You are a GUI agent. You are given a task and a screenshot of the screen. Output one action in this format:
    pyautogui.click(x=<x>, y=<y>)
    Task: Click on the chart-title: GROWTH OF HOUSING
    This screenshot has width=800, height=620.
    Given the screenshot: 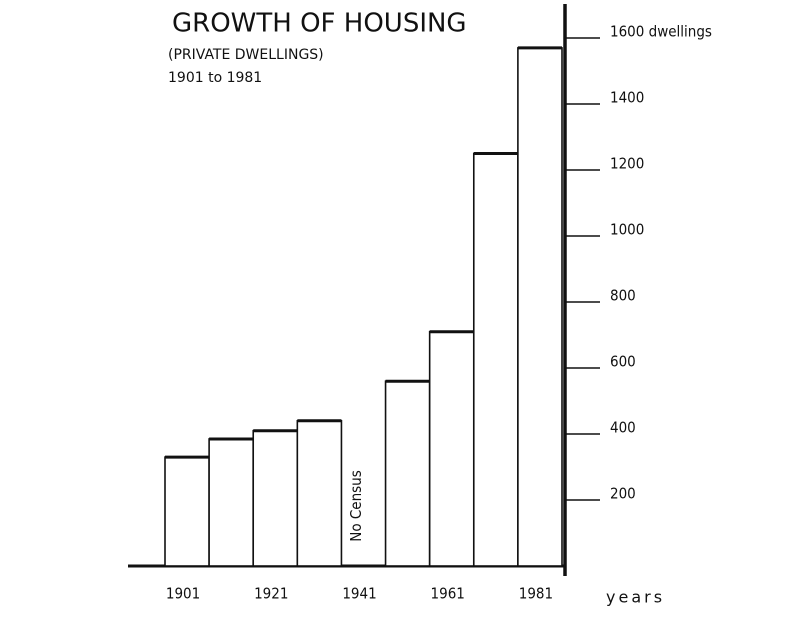 What is the action you would take?
    pyautogui.click(x=319, y=24)
    